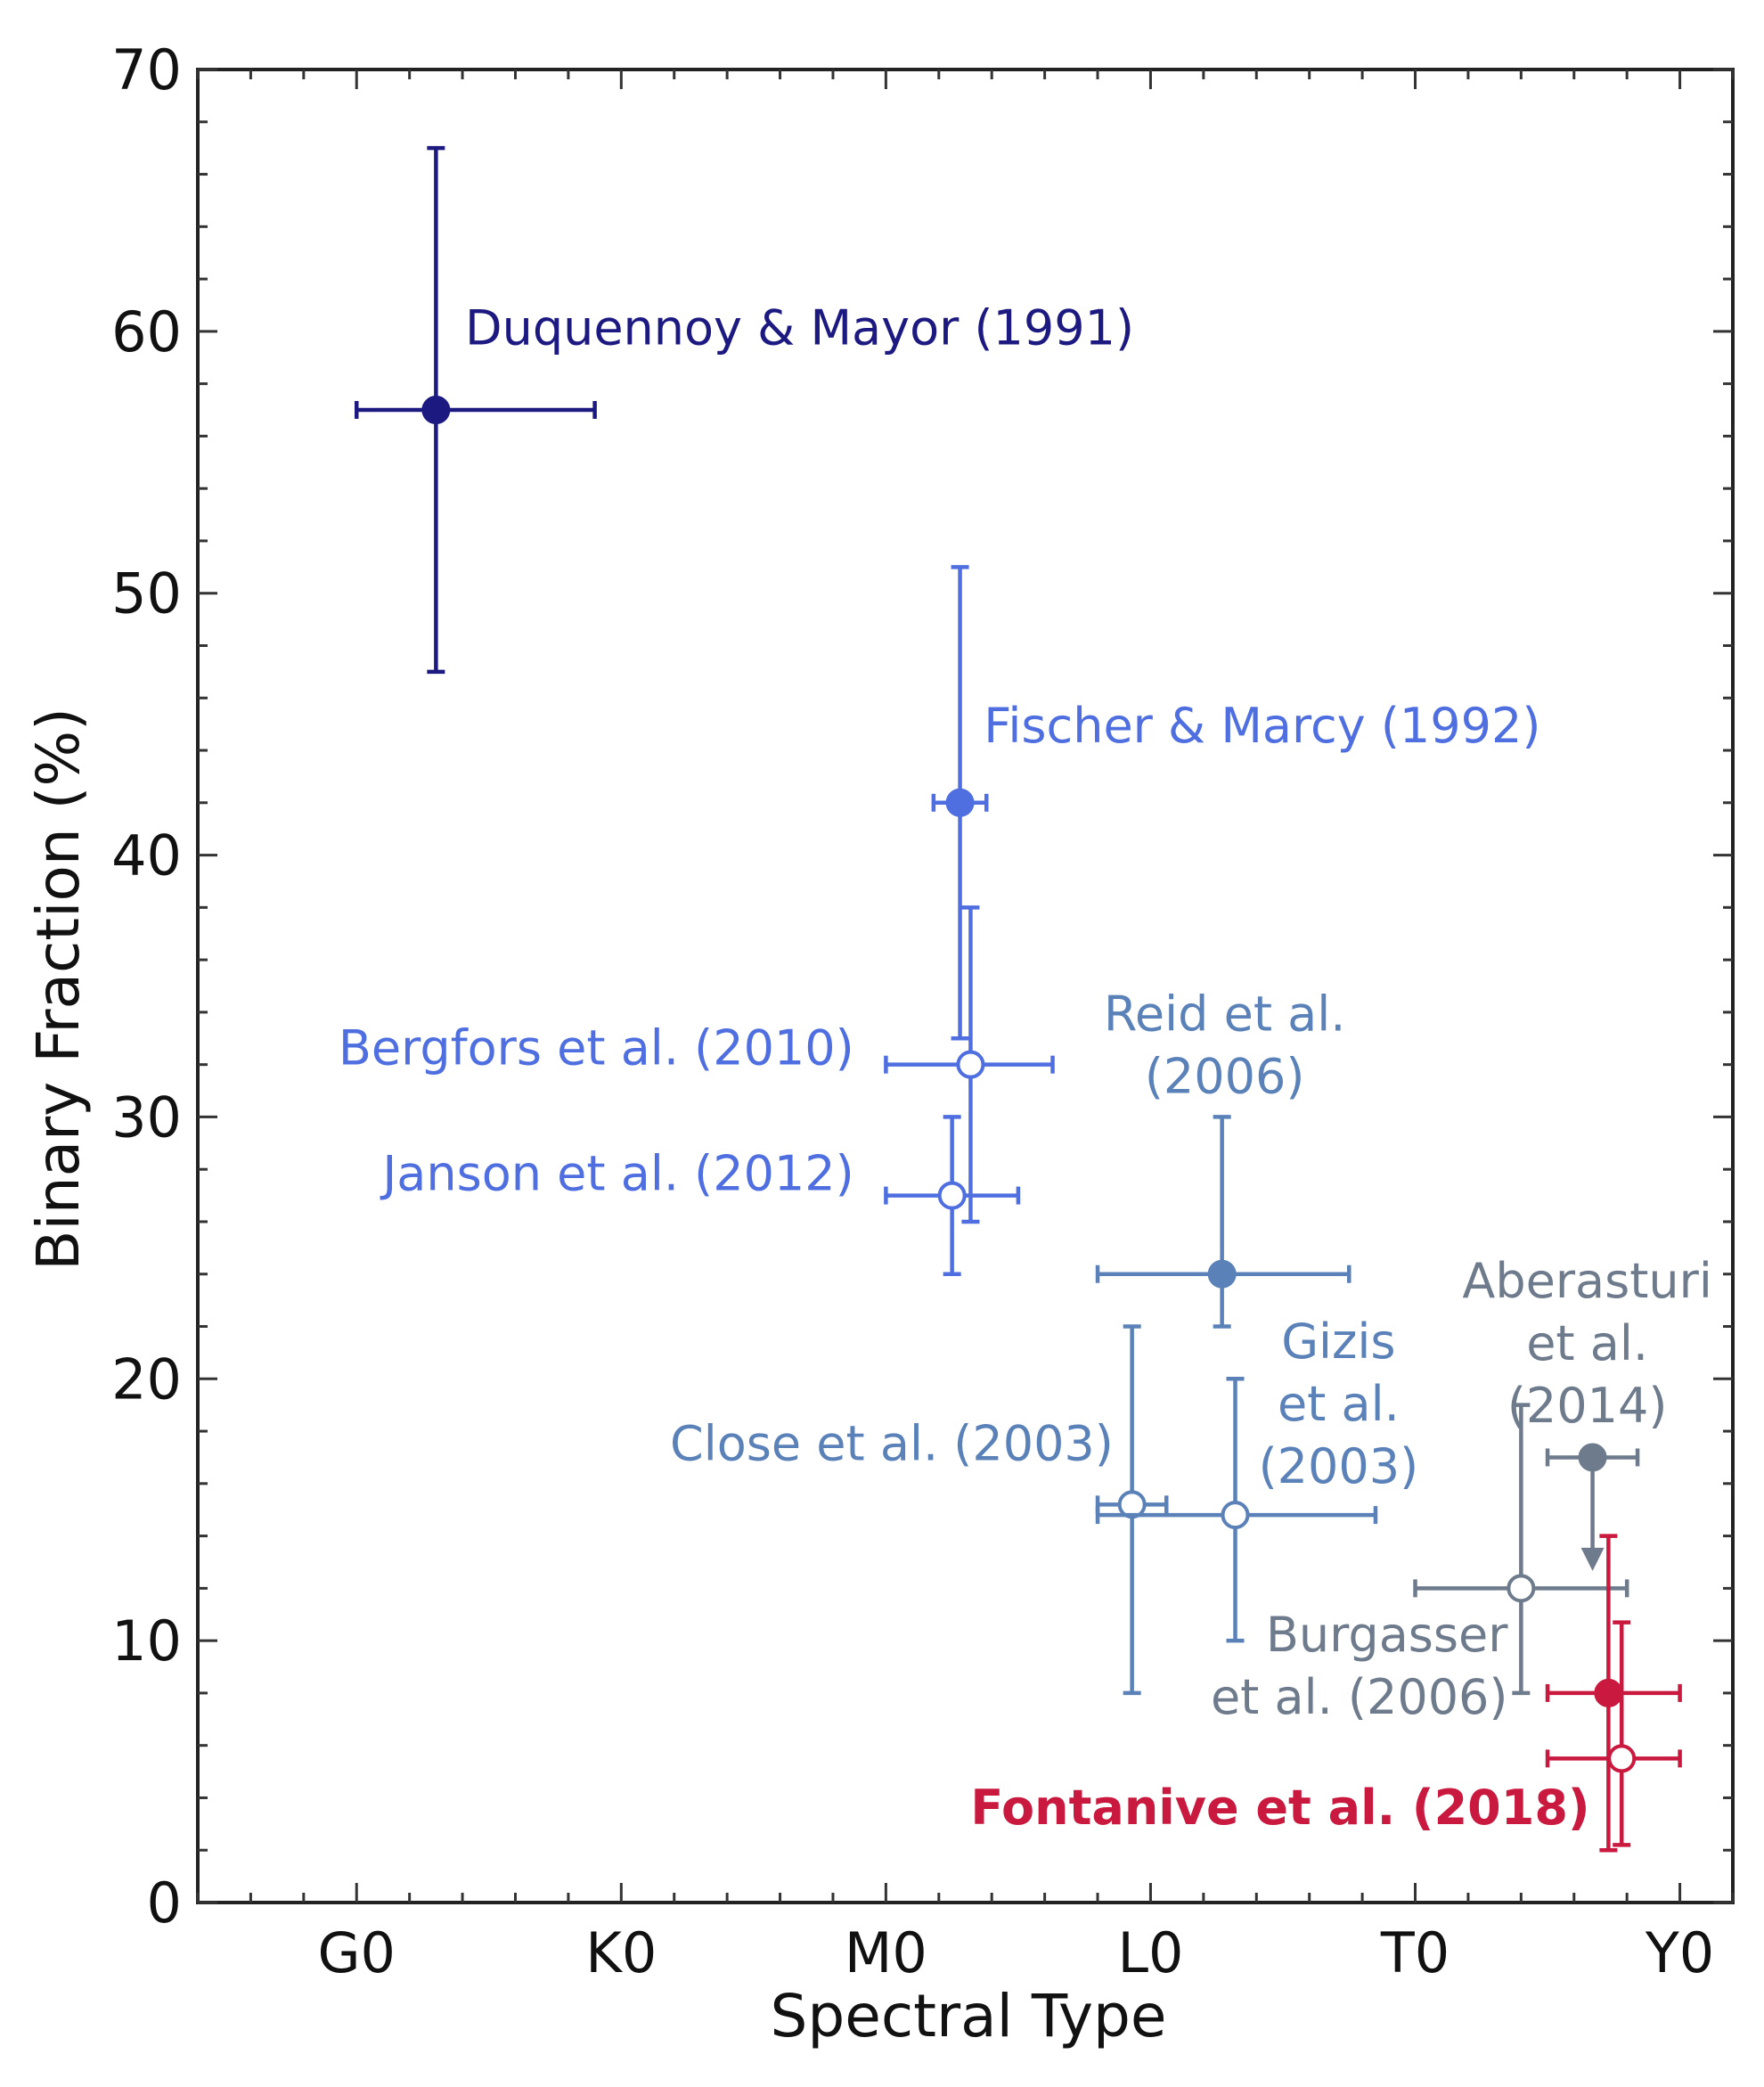  I want to click on upper-limit-arrow-head, so click(1592, 1559).